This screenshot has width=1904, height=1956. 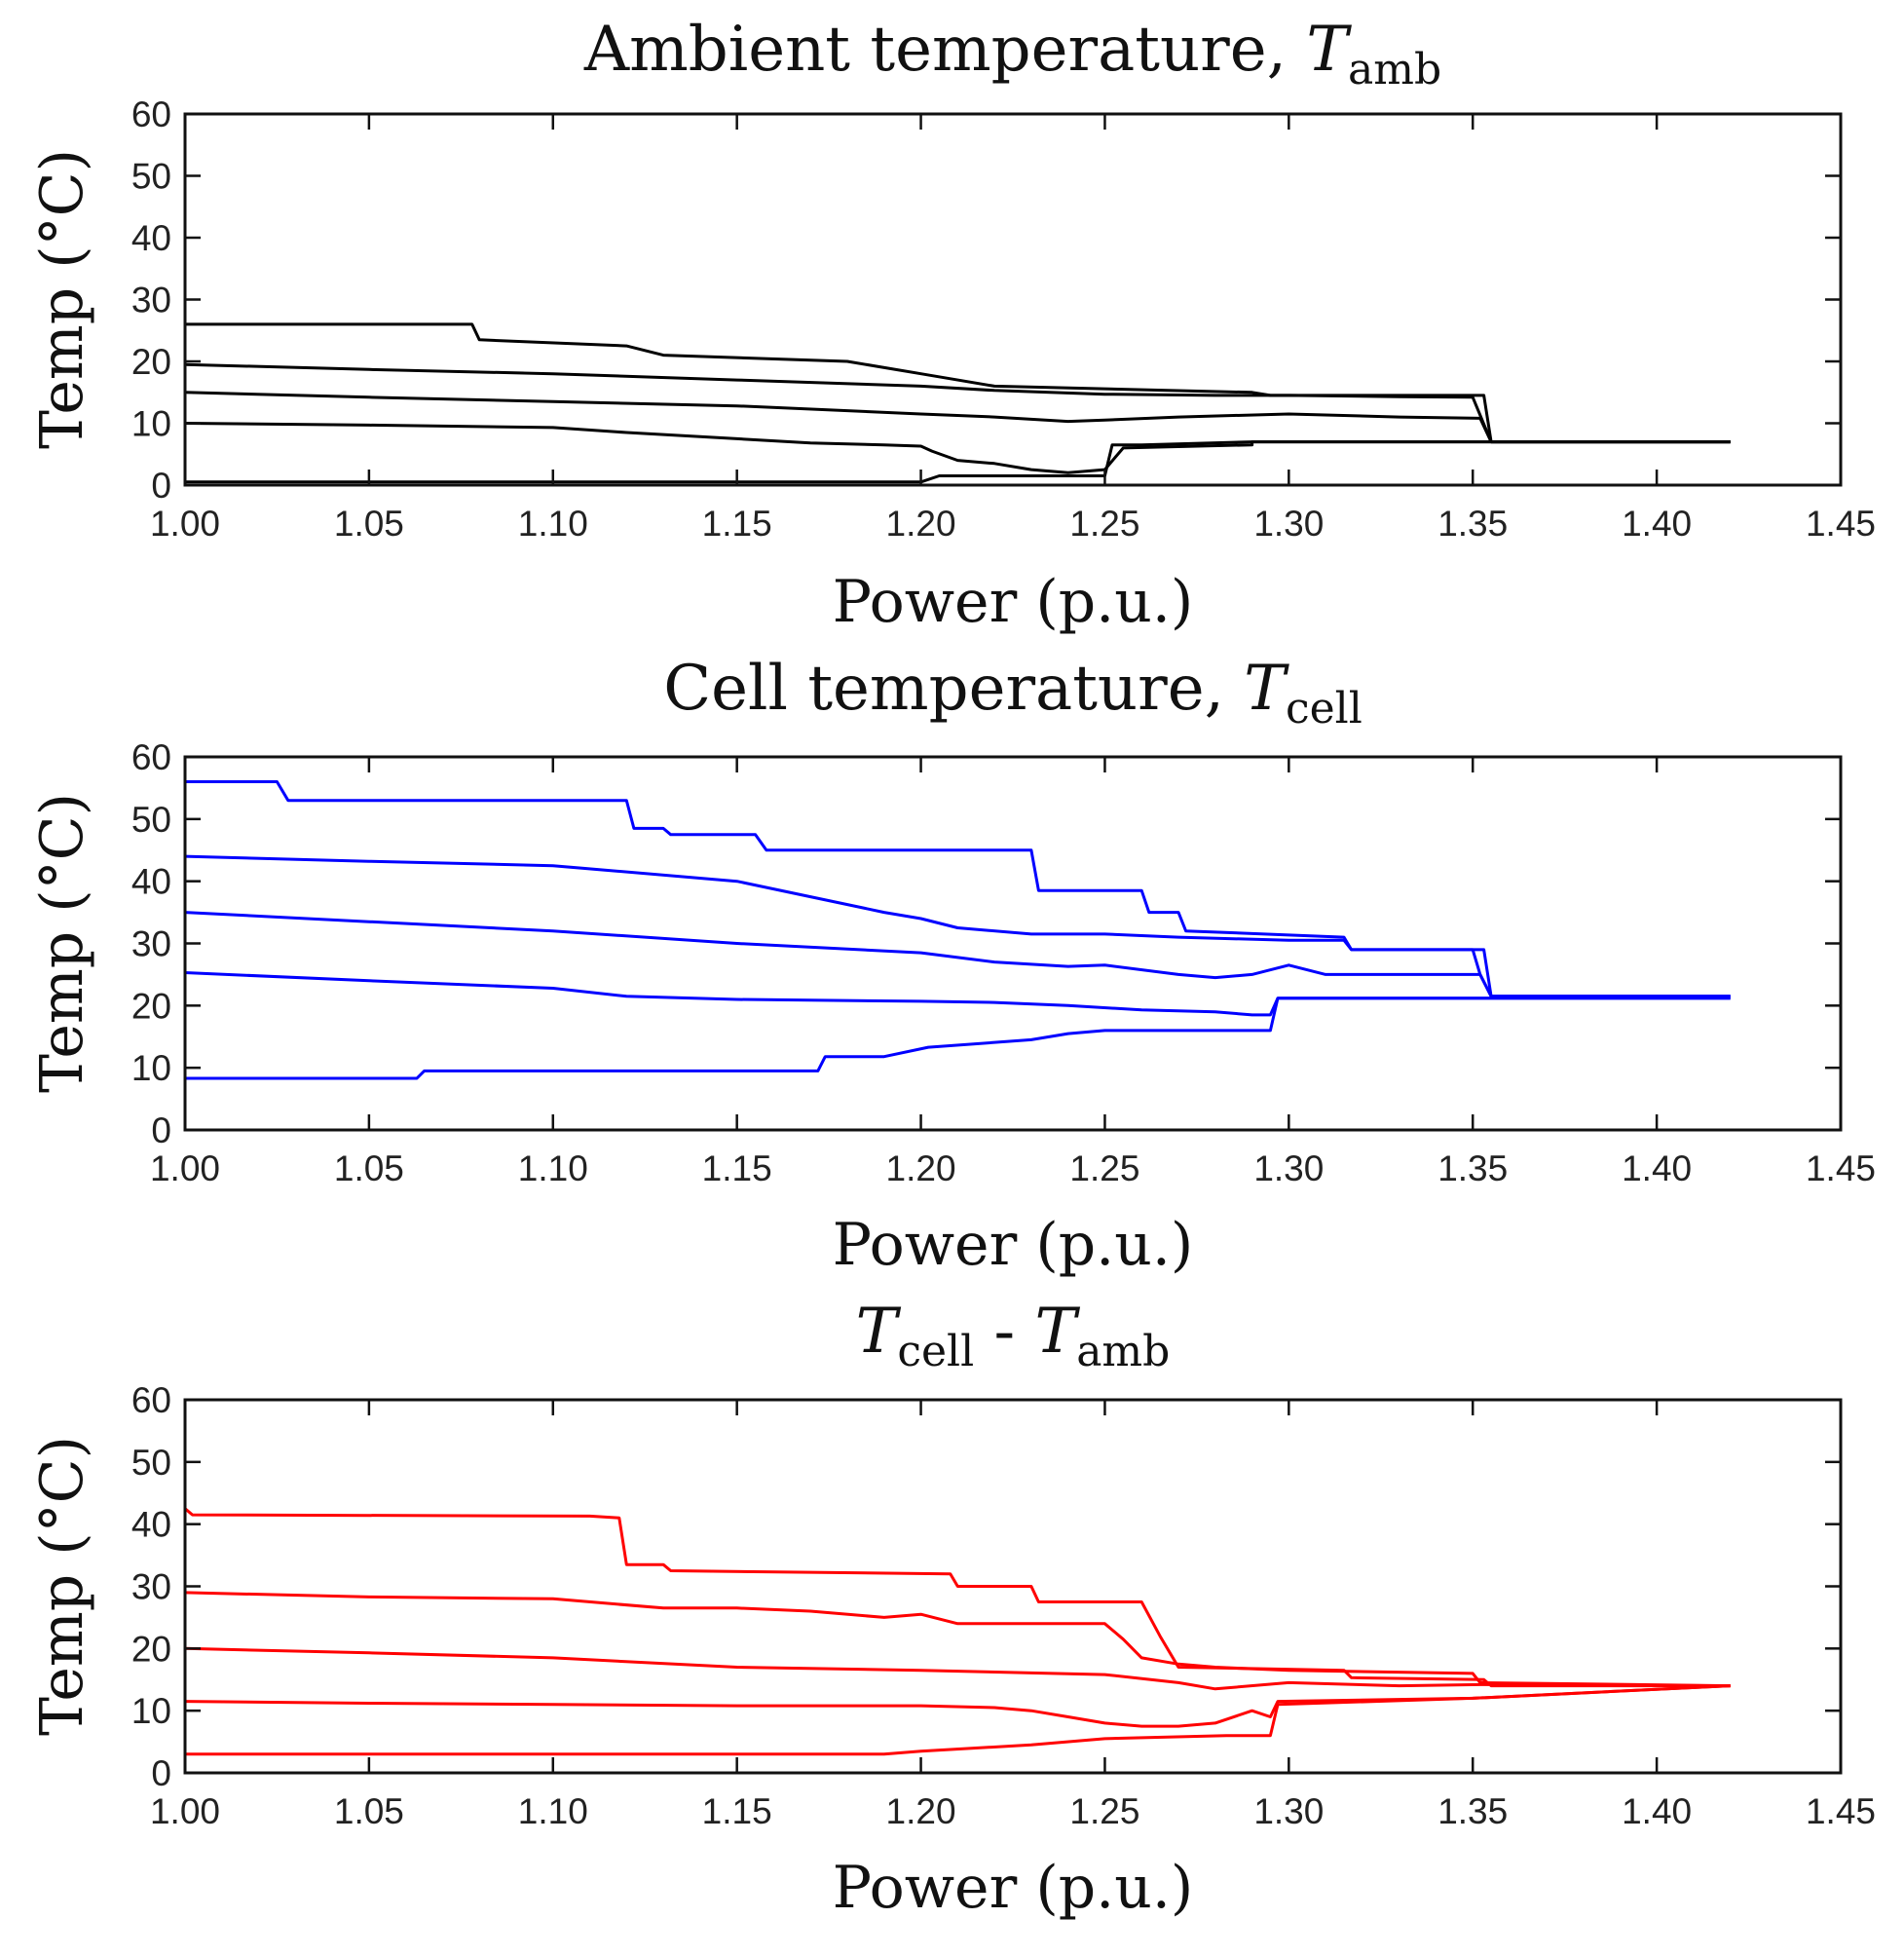 What do you see at coordinates (1013, 693) in the screenshot?
I see `chart-title: Cell temperature, Tcell` at bounding box center [1013, 693].